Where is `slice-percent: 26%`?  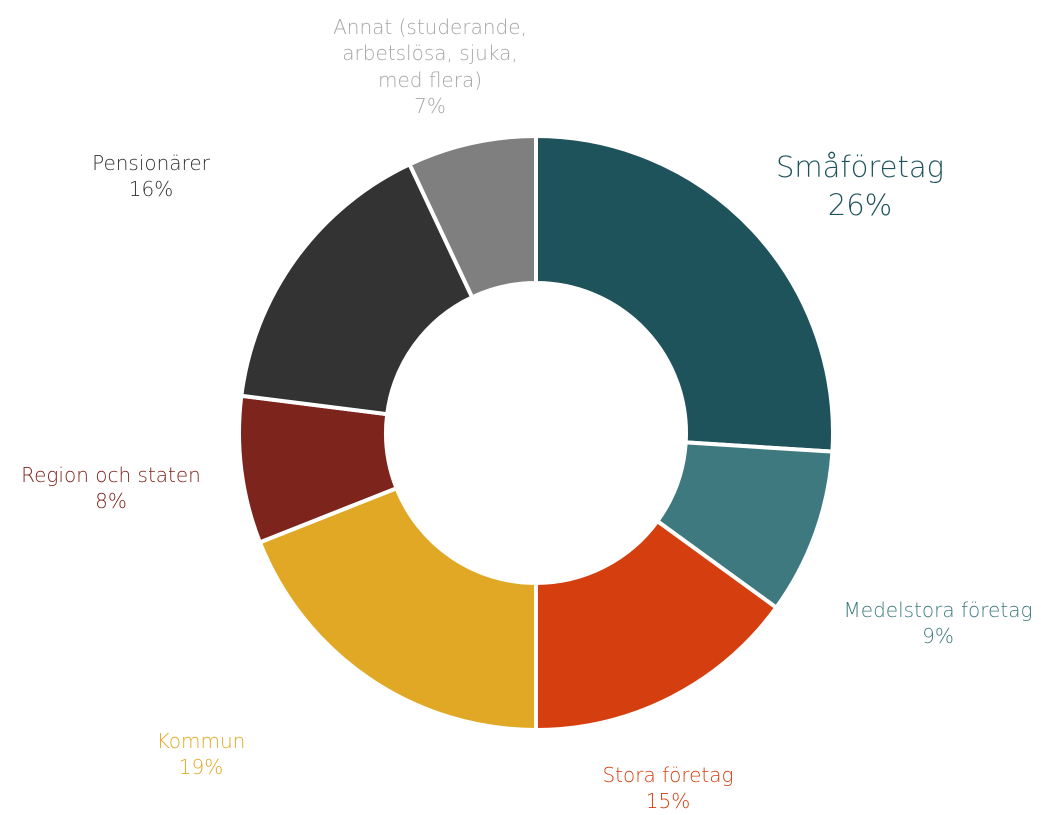
slice-percent: 26% is located at coordinates (860, 205).